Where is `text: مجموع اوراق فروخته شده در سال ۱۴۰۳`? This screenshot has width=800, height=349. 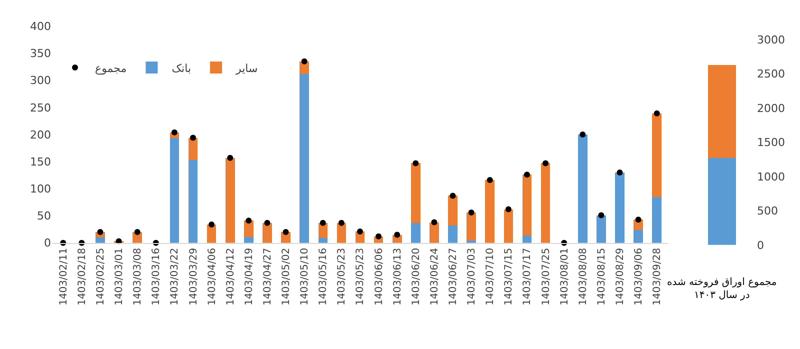 text: مجموع اوراق فروخته شده در سال ۱۴۰۳ is located at coordinates (722, 289).